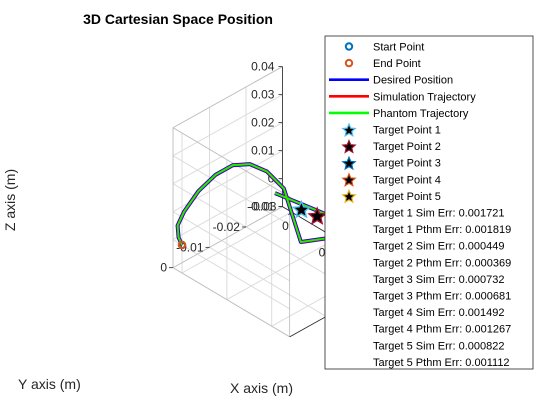  I want to click on z-tick-label: 0.03, so click(263, 95).